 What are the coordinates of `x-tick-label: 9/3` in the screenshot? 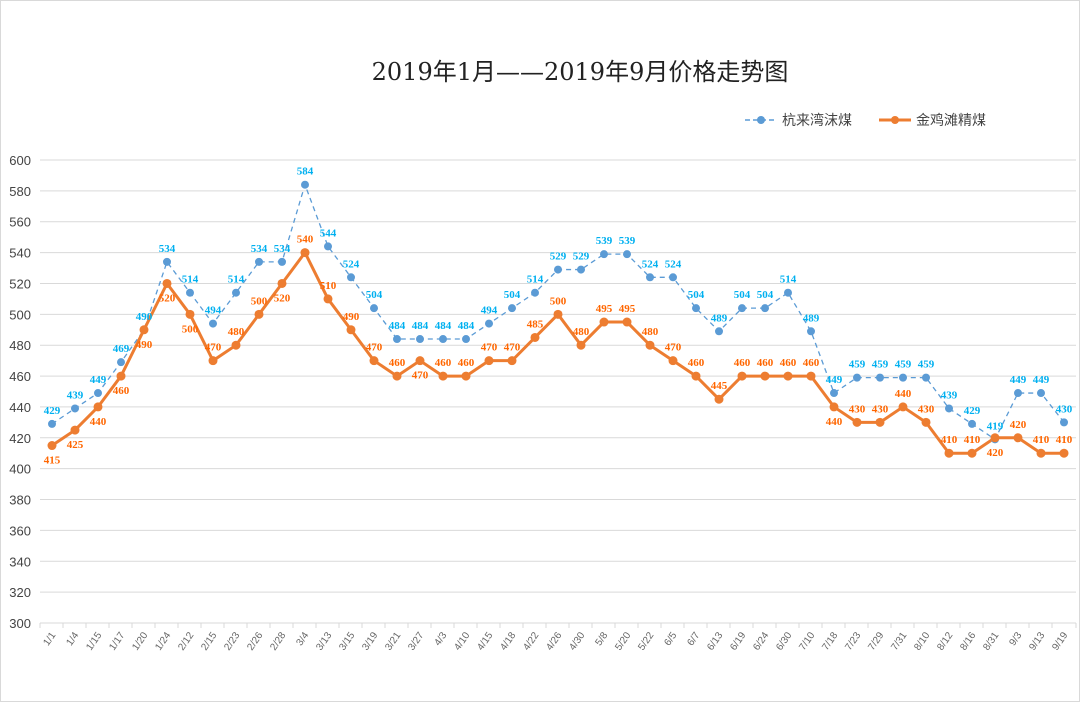 It's located at (1015, 639).